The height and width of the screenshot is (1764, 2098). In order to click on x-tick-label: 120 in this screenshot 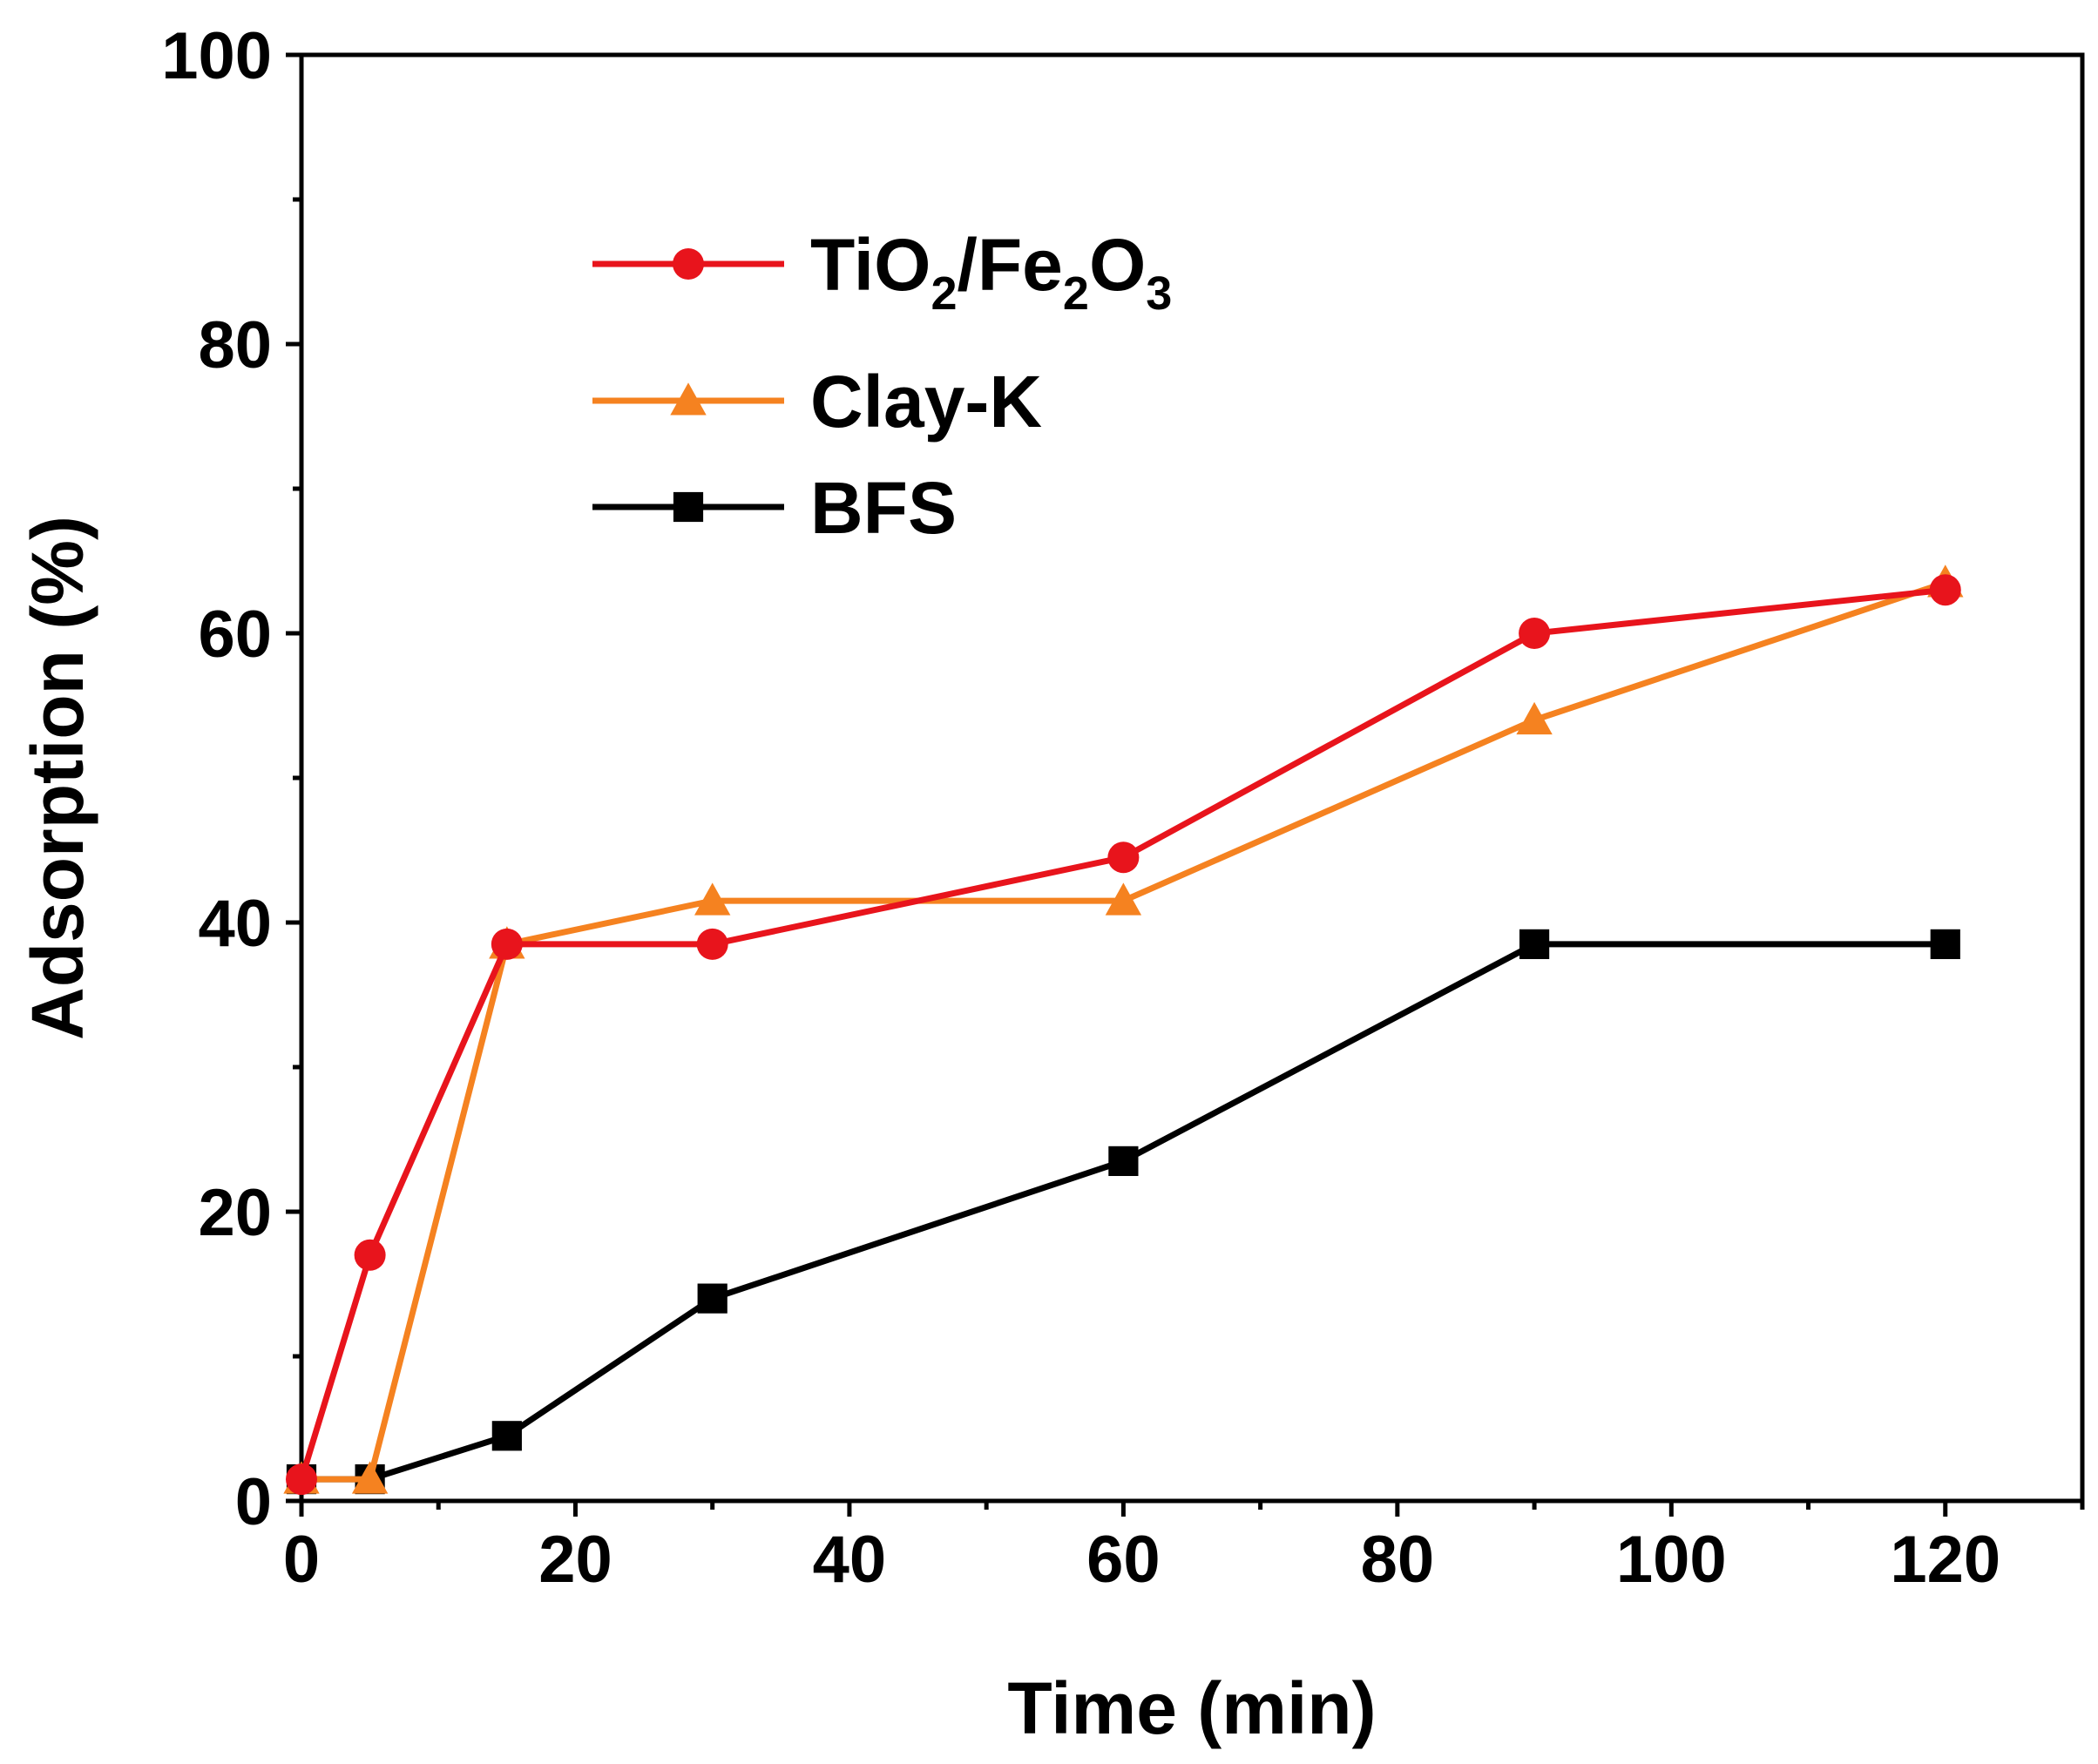, I will do `click(1945, 1560)`.